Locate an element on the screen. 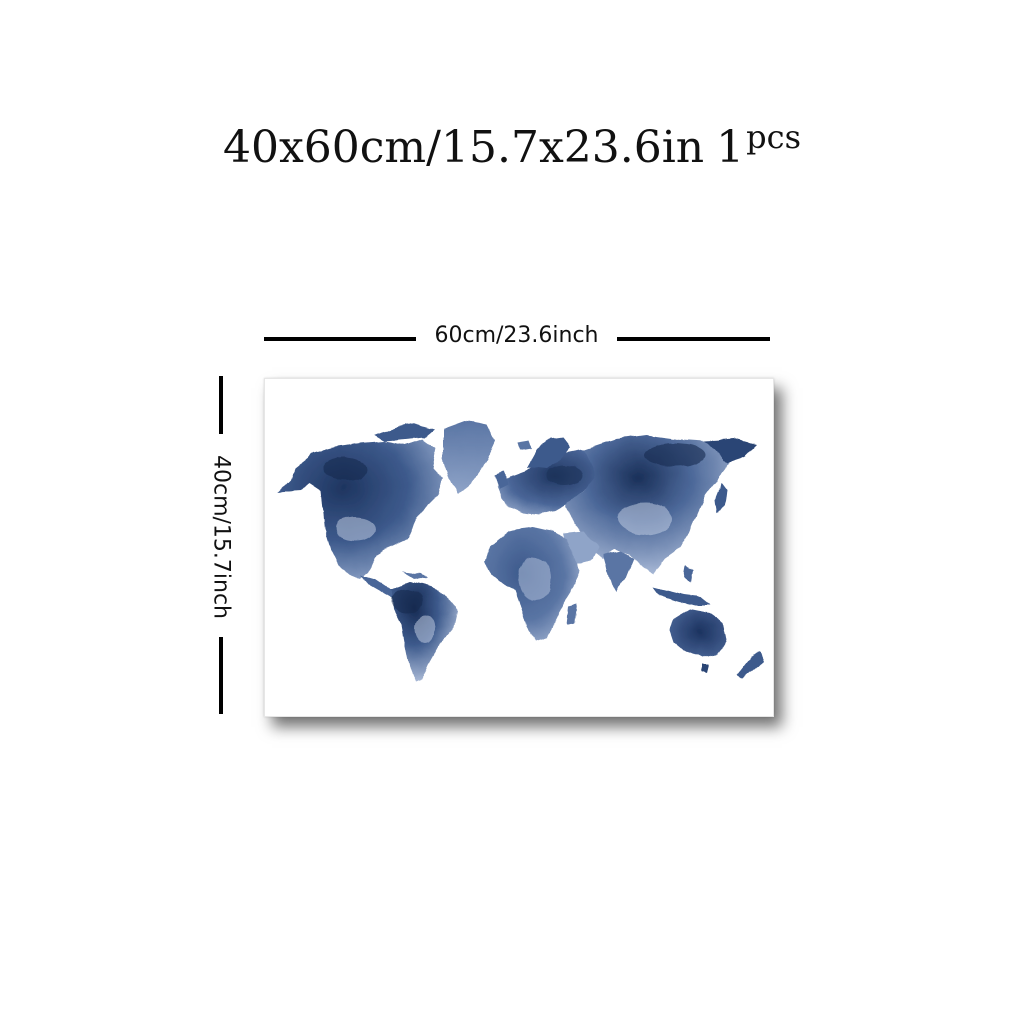  greenland-shape is located at coordinates (469, 458).